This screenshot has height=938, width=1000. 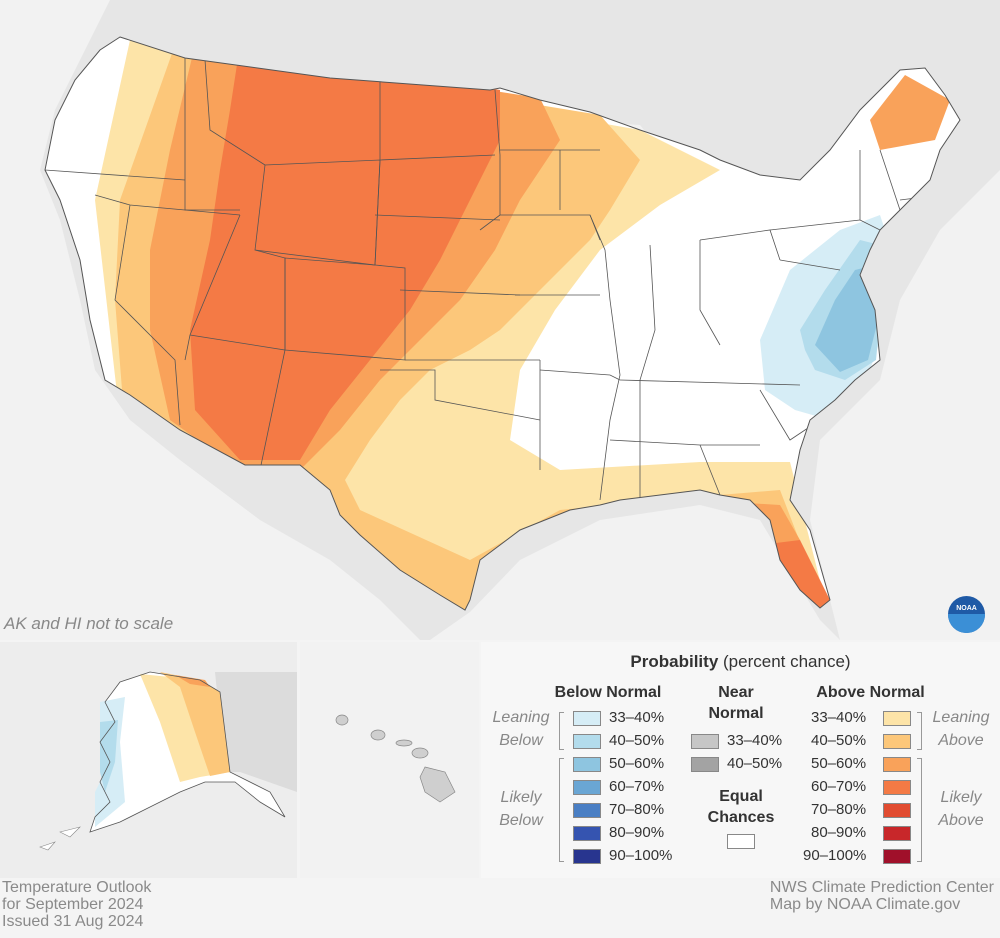 I want to click on alaska-inset, so click(x=148, y=760).